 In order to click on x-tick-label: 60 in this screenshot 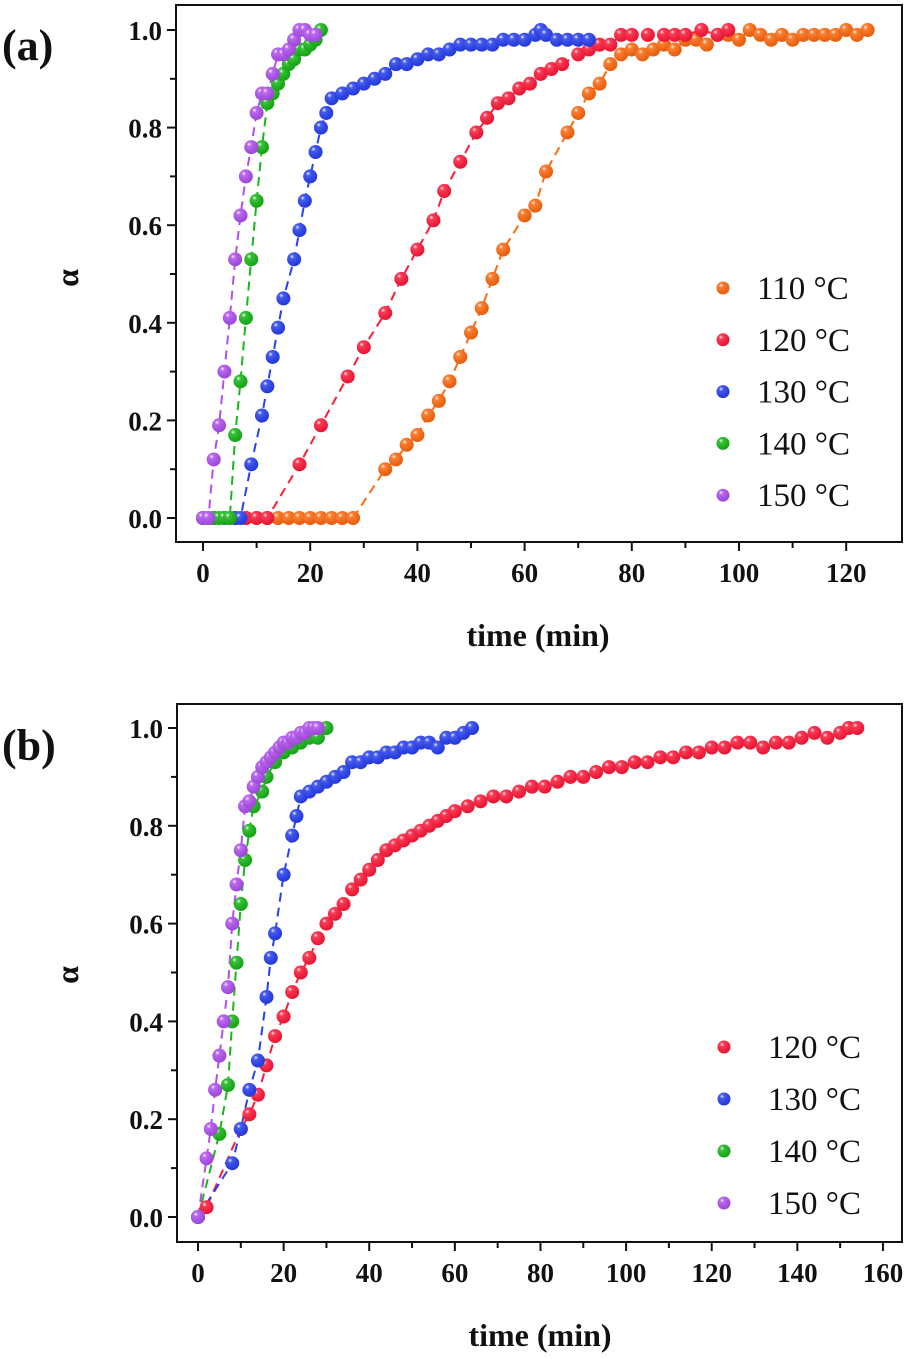, I will do `click(454, 1273)`.